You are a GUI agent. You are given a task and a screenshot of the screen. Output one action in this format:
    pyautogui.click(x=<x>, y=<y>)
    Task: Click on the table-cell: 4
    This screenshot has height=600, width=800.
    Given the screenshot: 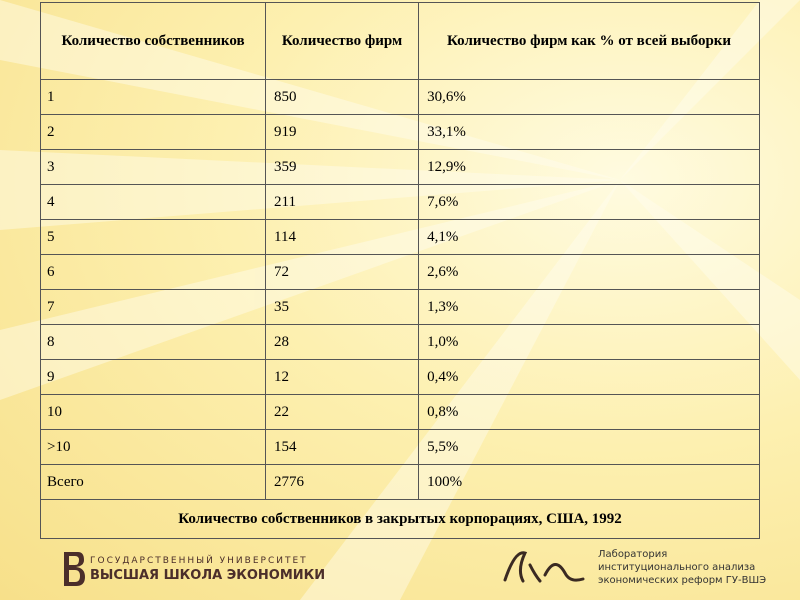 What is the action you would take?
    pyautogui.click(x=153, y=202)
    